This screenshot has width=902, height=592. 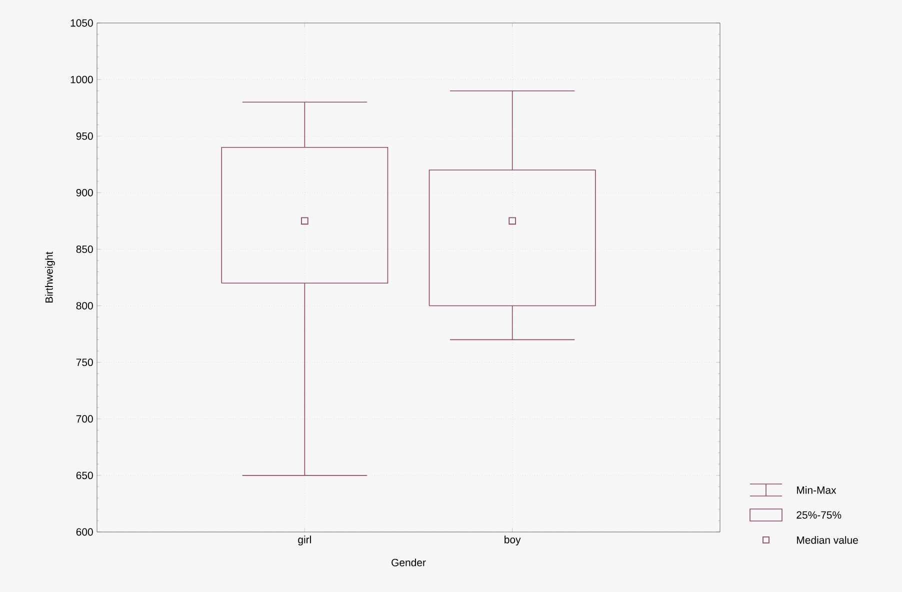 What do you see at coordinates (816, 490) in the screenshot?
I see `text: Min-Max` at bounding box center [816, 490].